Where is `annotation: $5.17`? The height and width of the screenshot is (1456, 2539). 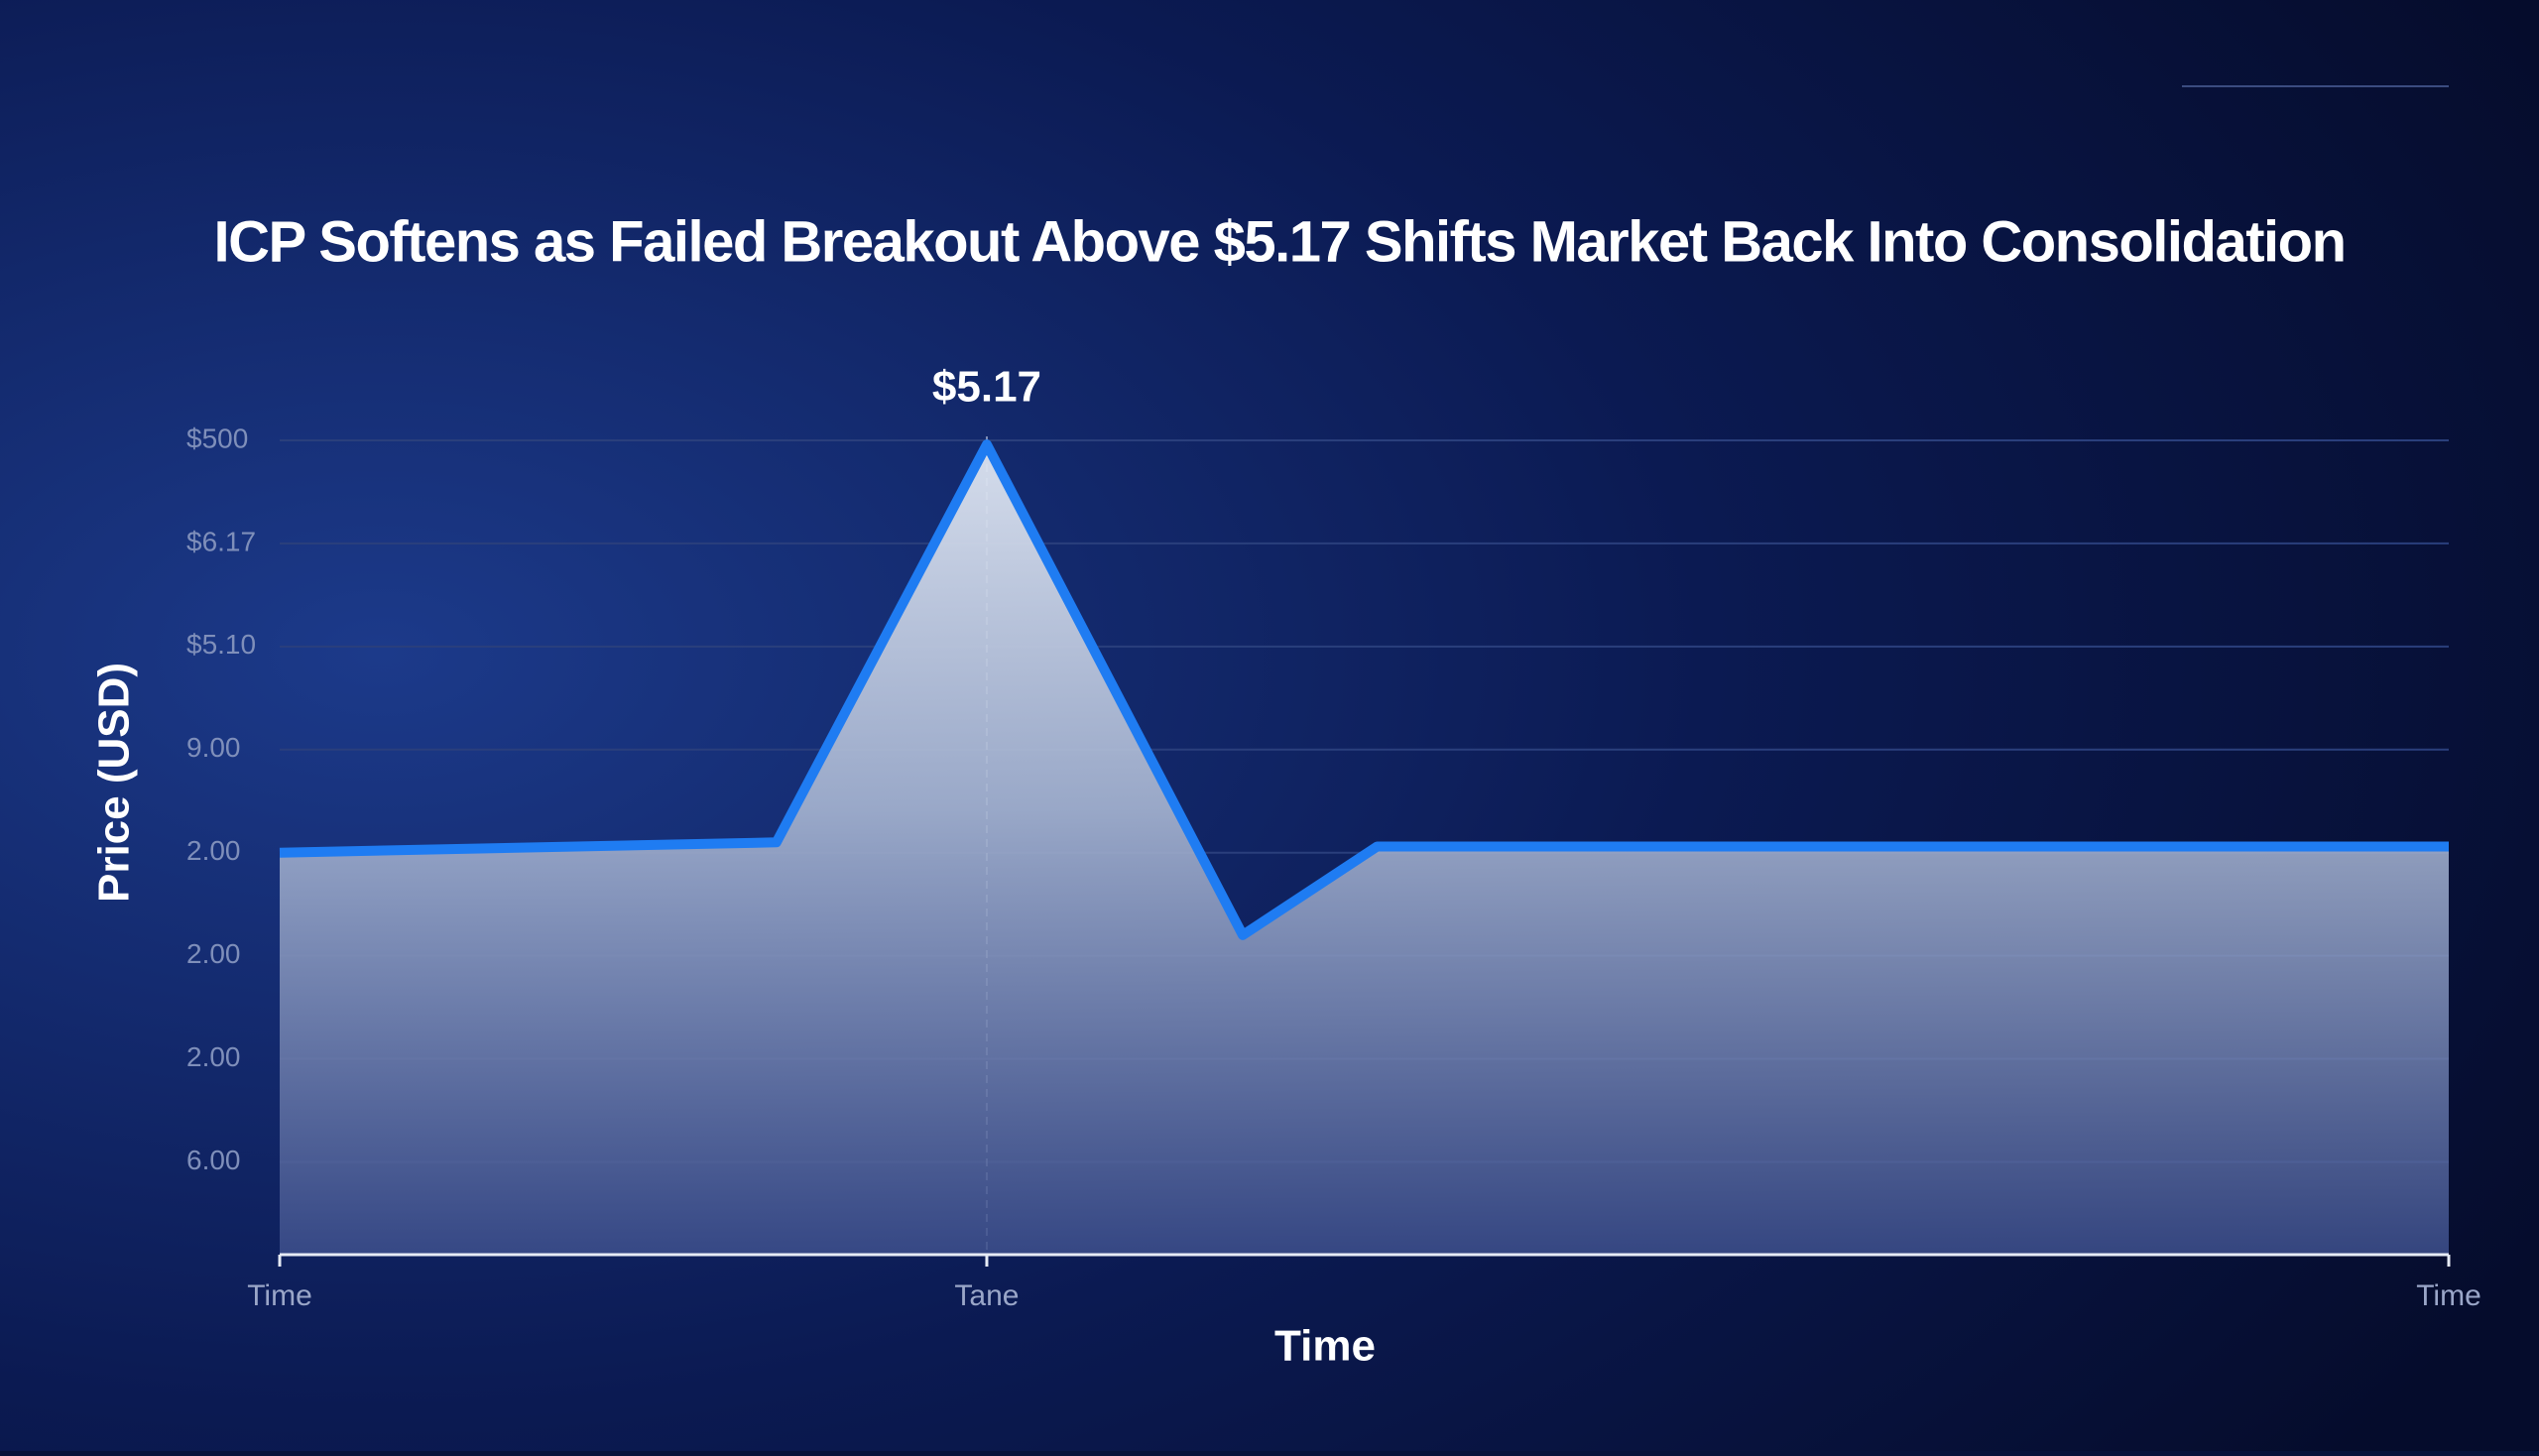
annotation: $5.17 is located at coordinates (986, 387).